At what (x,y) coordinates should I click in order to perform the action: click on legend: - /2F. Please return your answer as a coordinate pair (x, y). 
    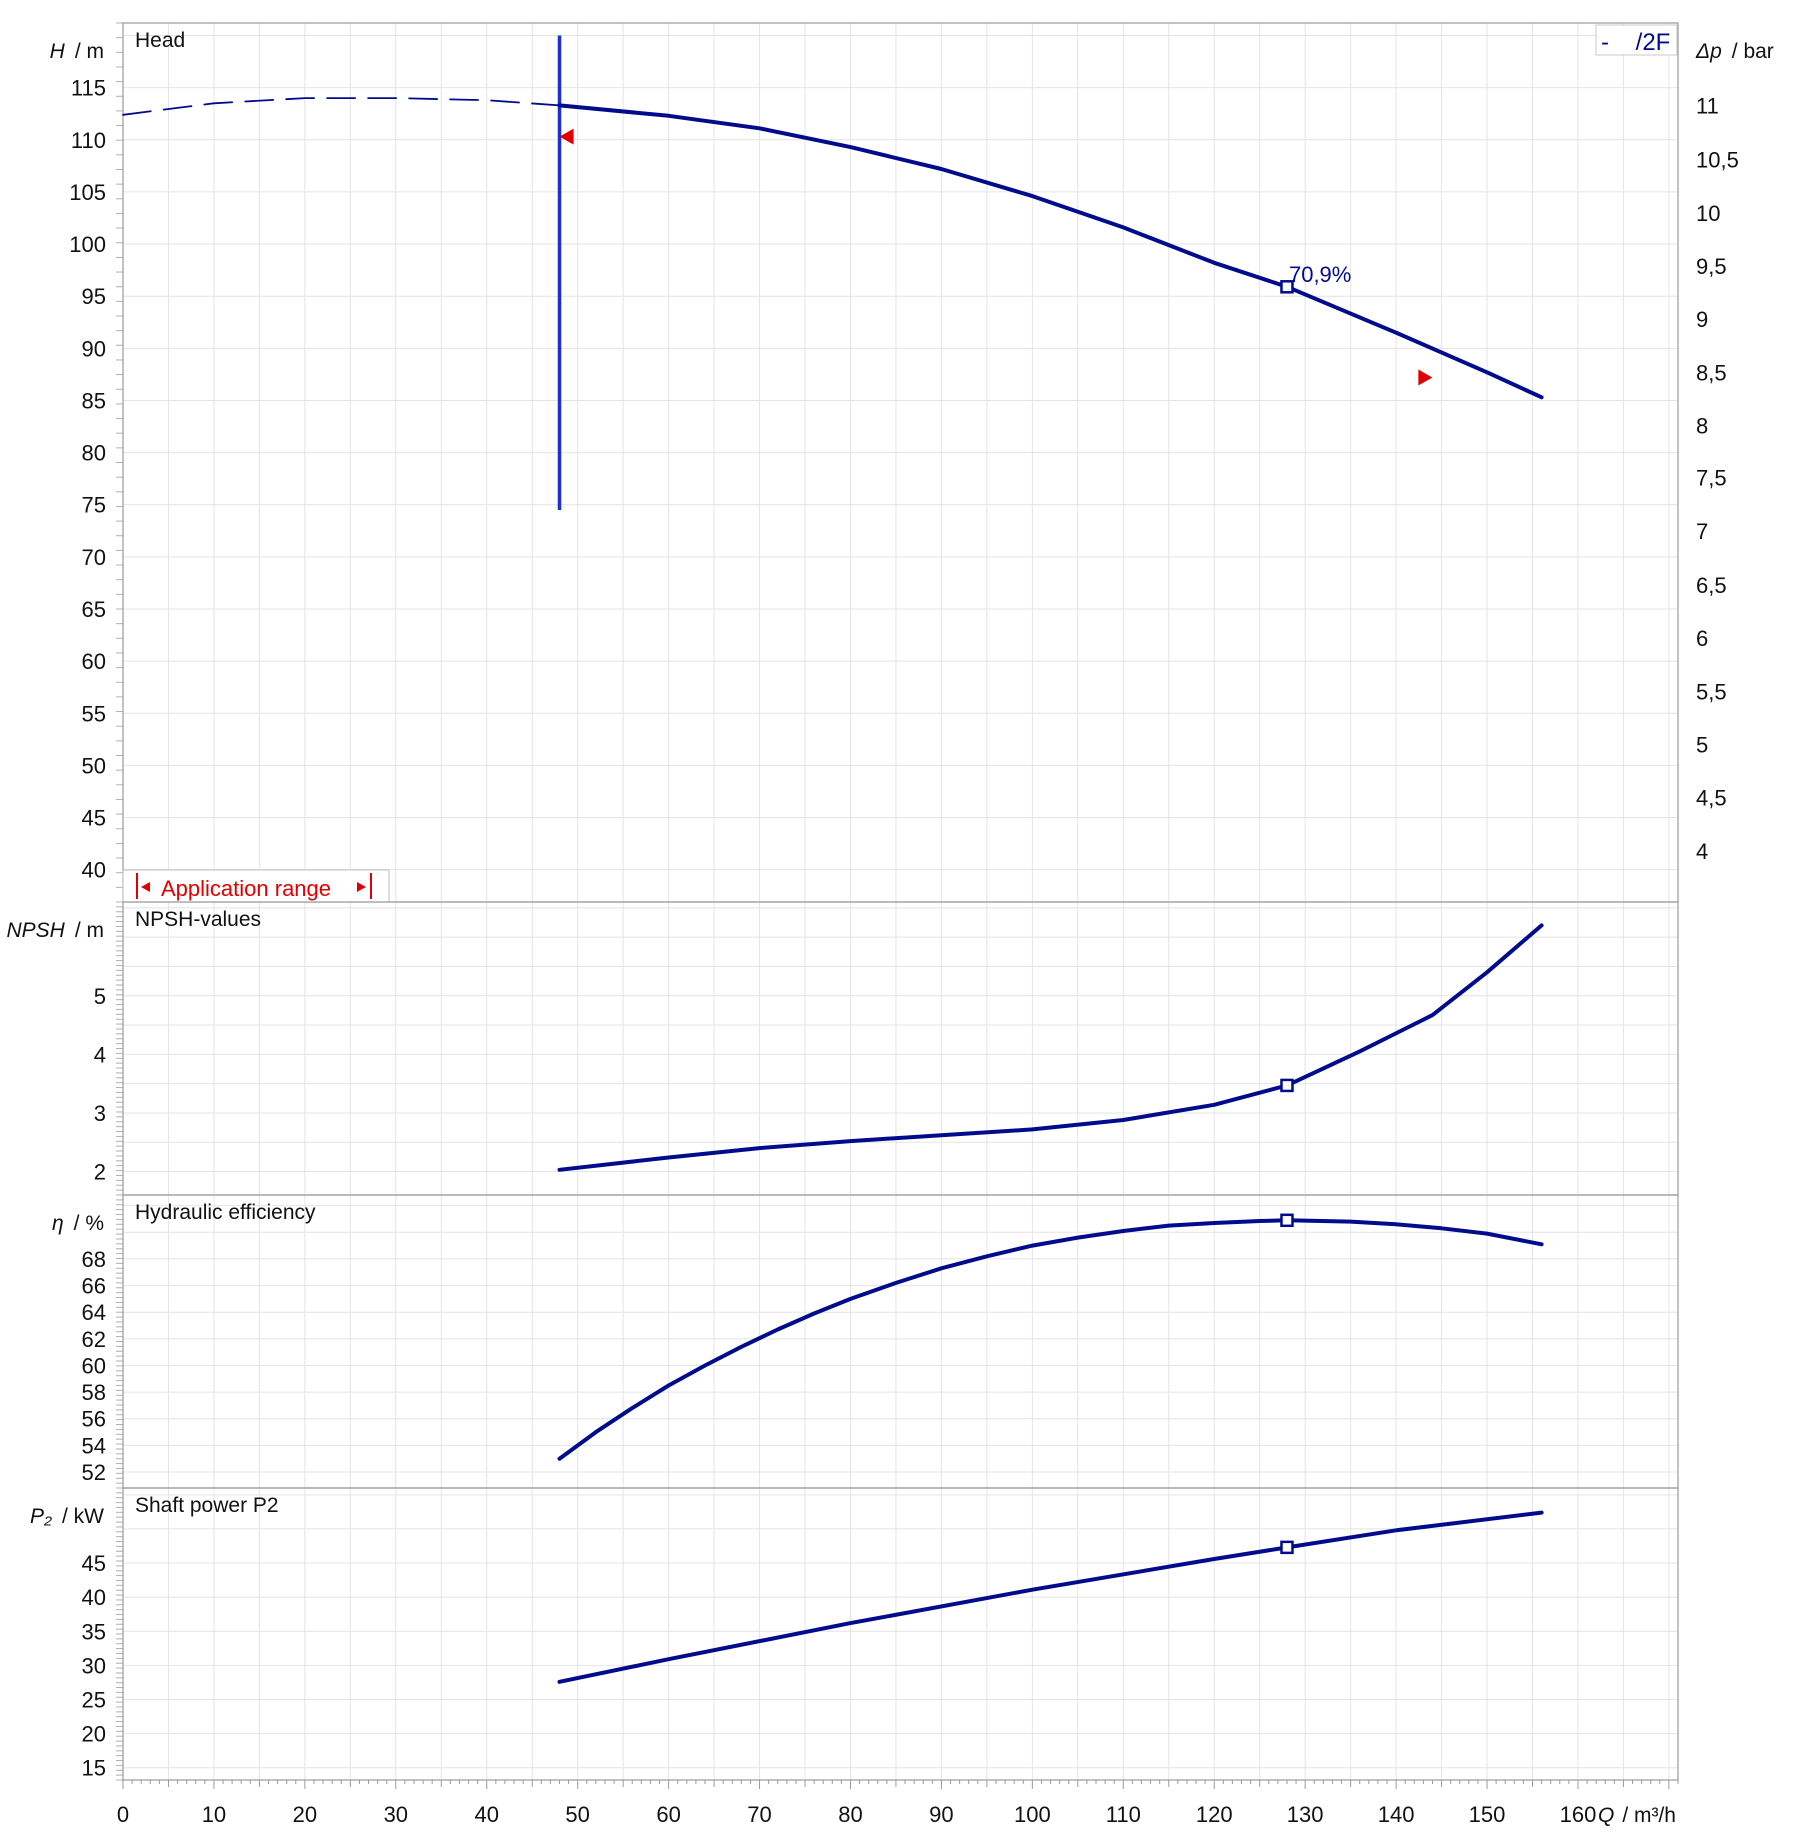
    Looking at the image, I should click on (1636, 40).